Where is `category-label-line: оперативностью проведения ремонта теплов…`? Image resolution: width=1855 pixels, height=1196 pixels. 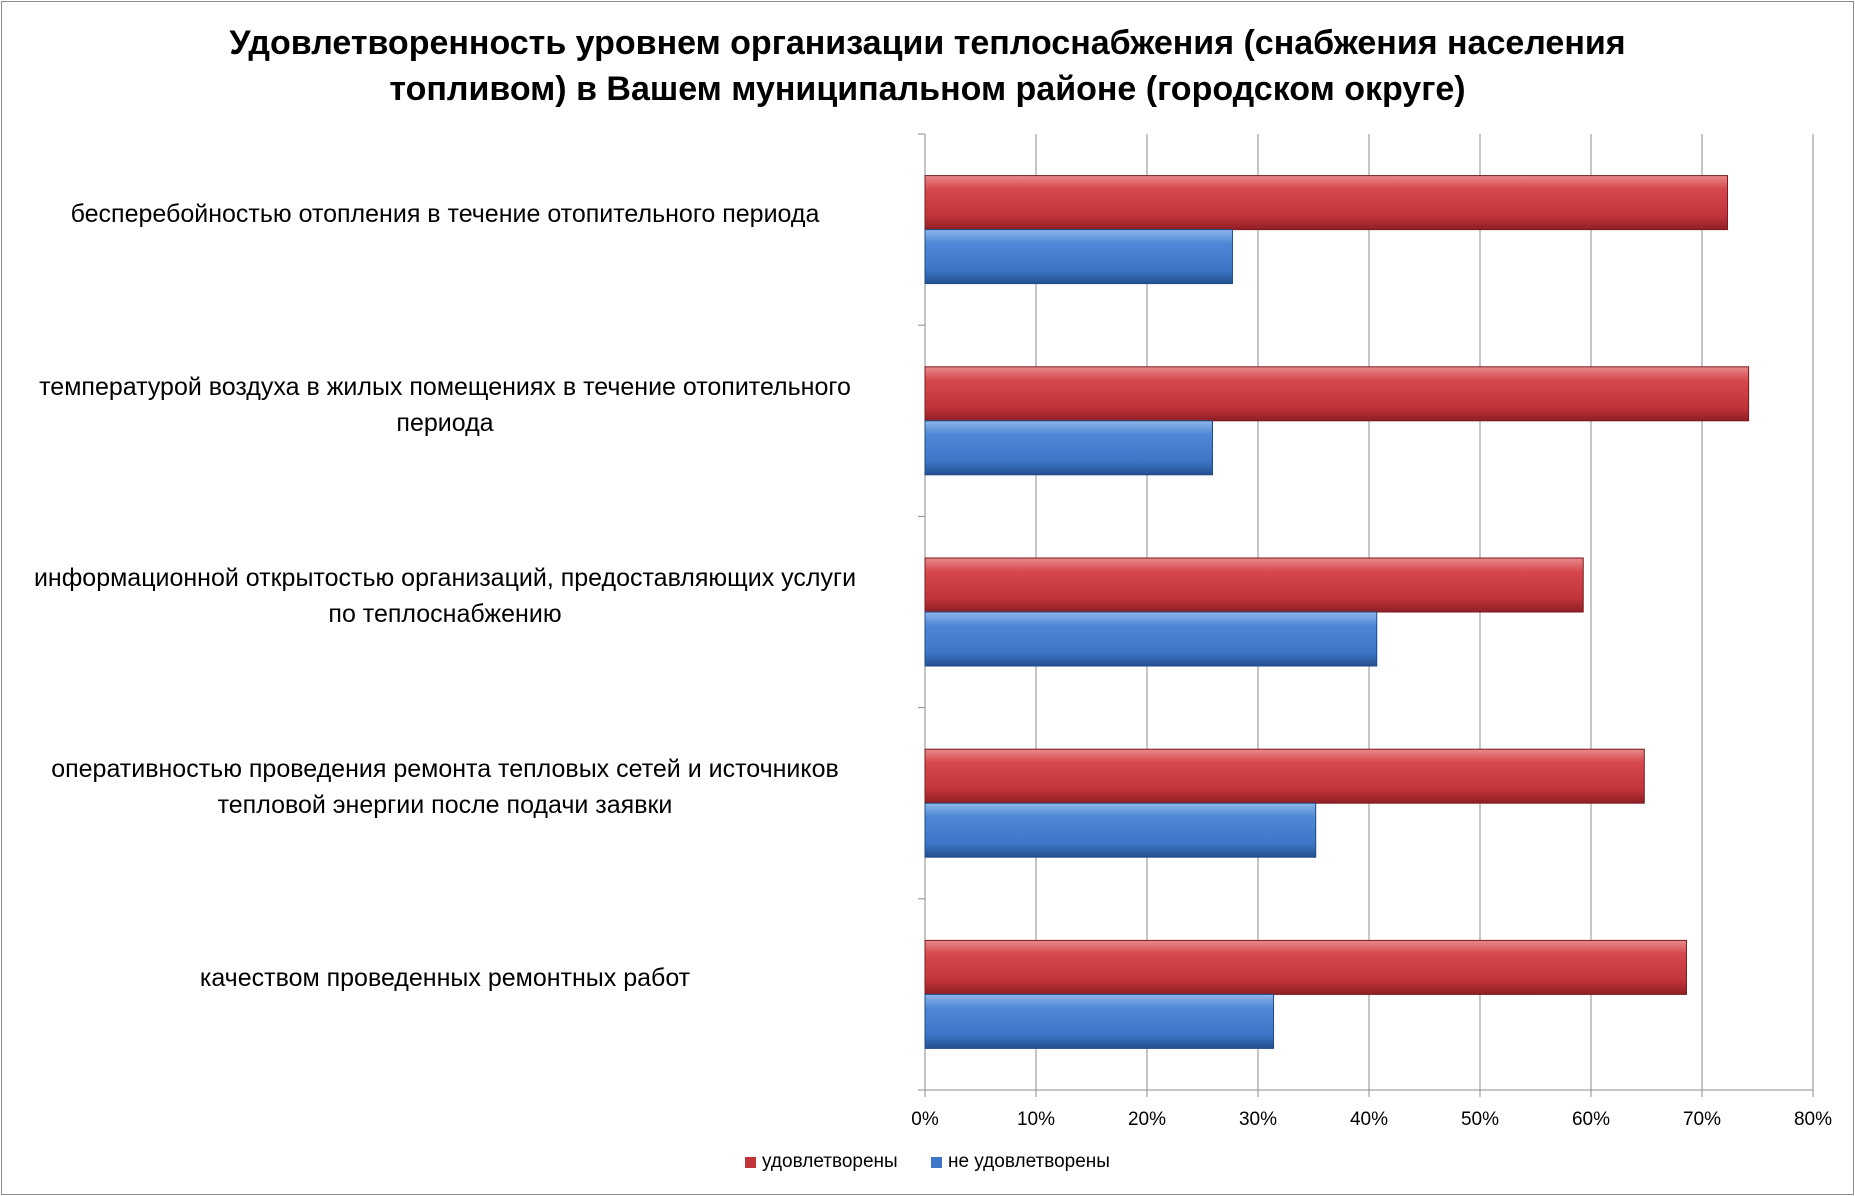
category-label-line: оперативностью проведения ремонта теплов… is located at coordinates (445, 769).